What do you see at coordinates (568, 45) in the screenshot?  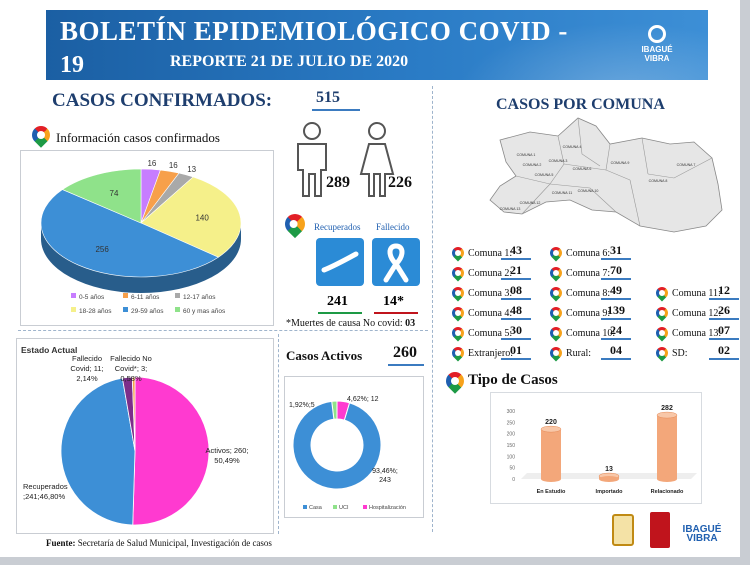 I see `banner-decoration` at bounding box center [568, 45].